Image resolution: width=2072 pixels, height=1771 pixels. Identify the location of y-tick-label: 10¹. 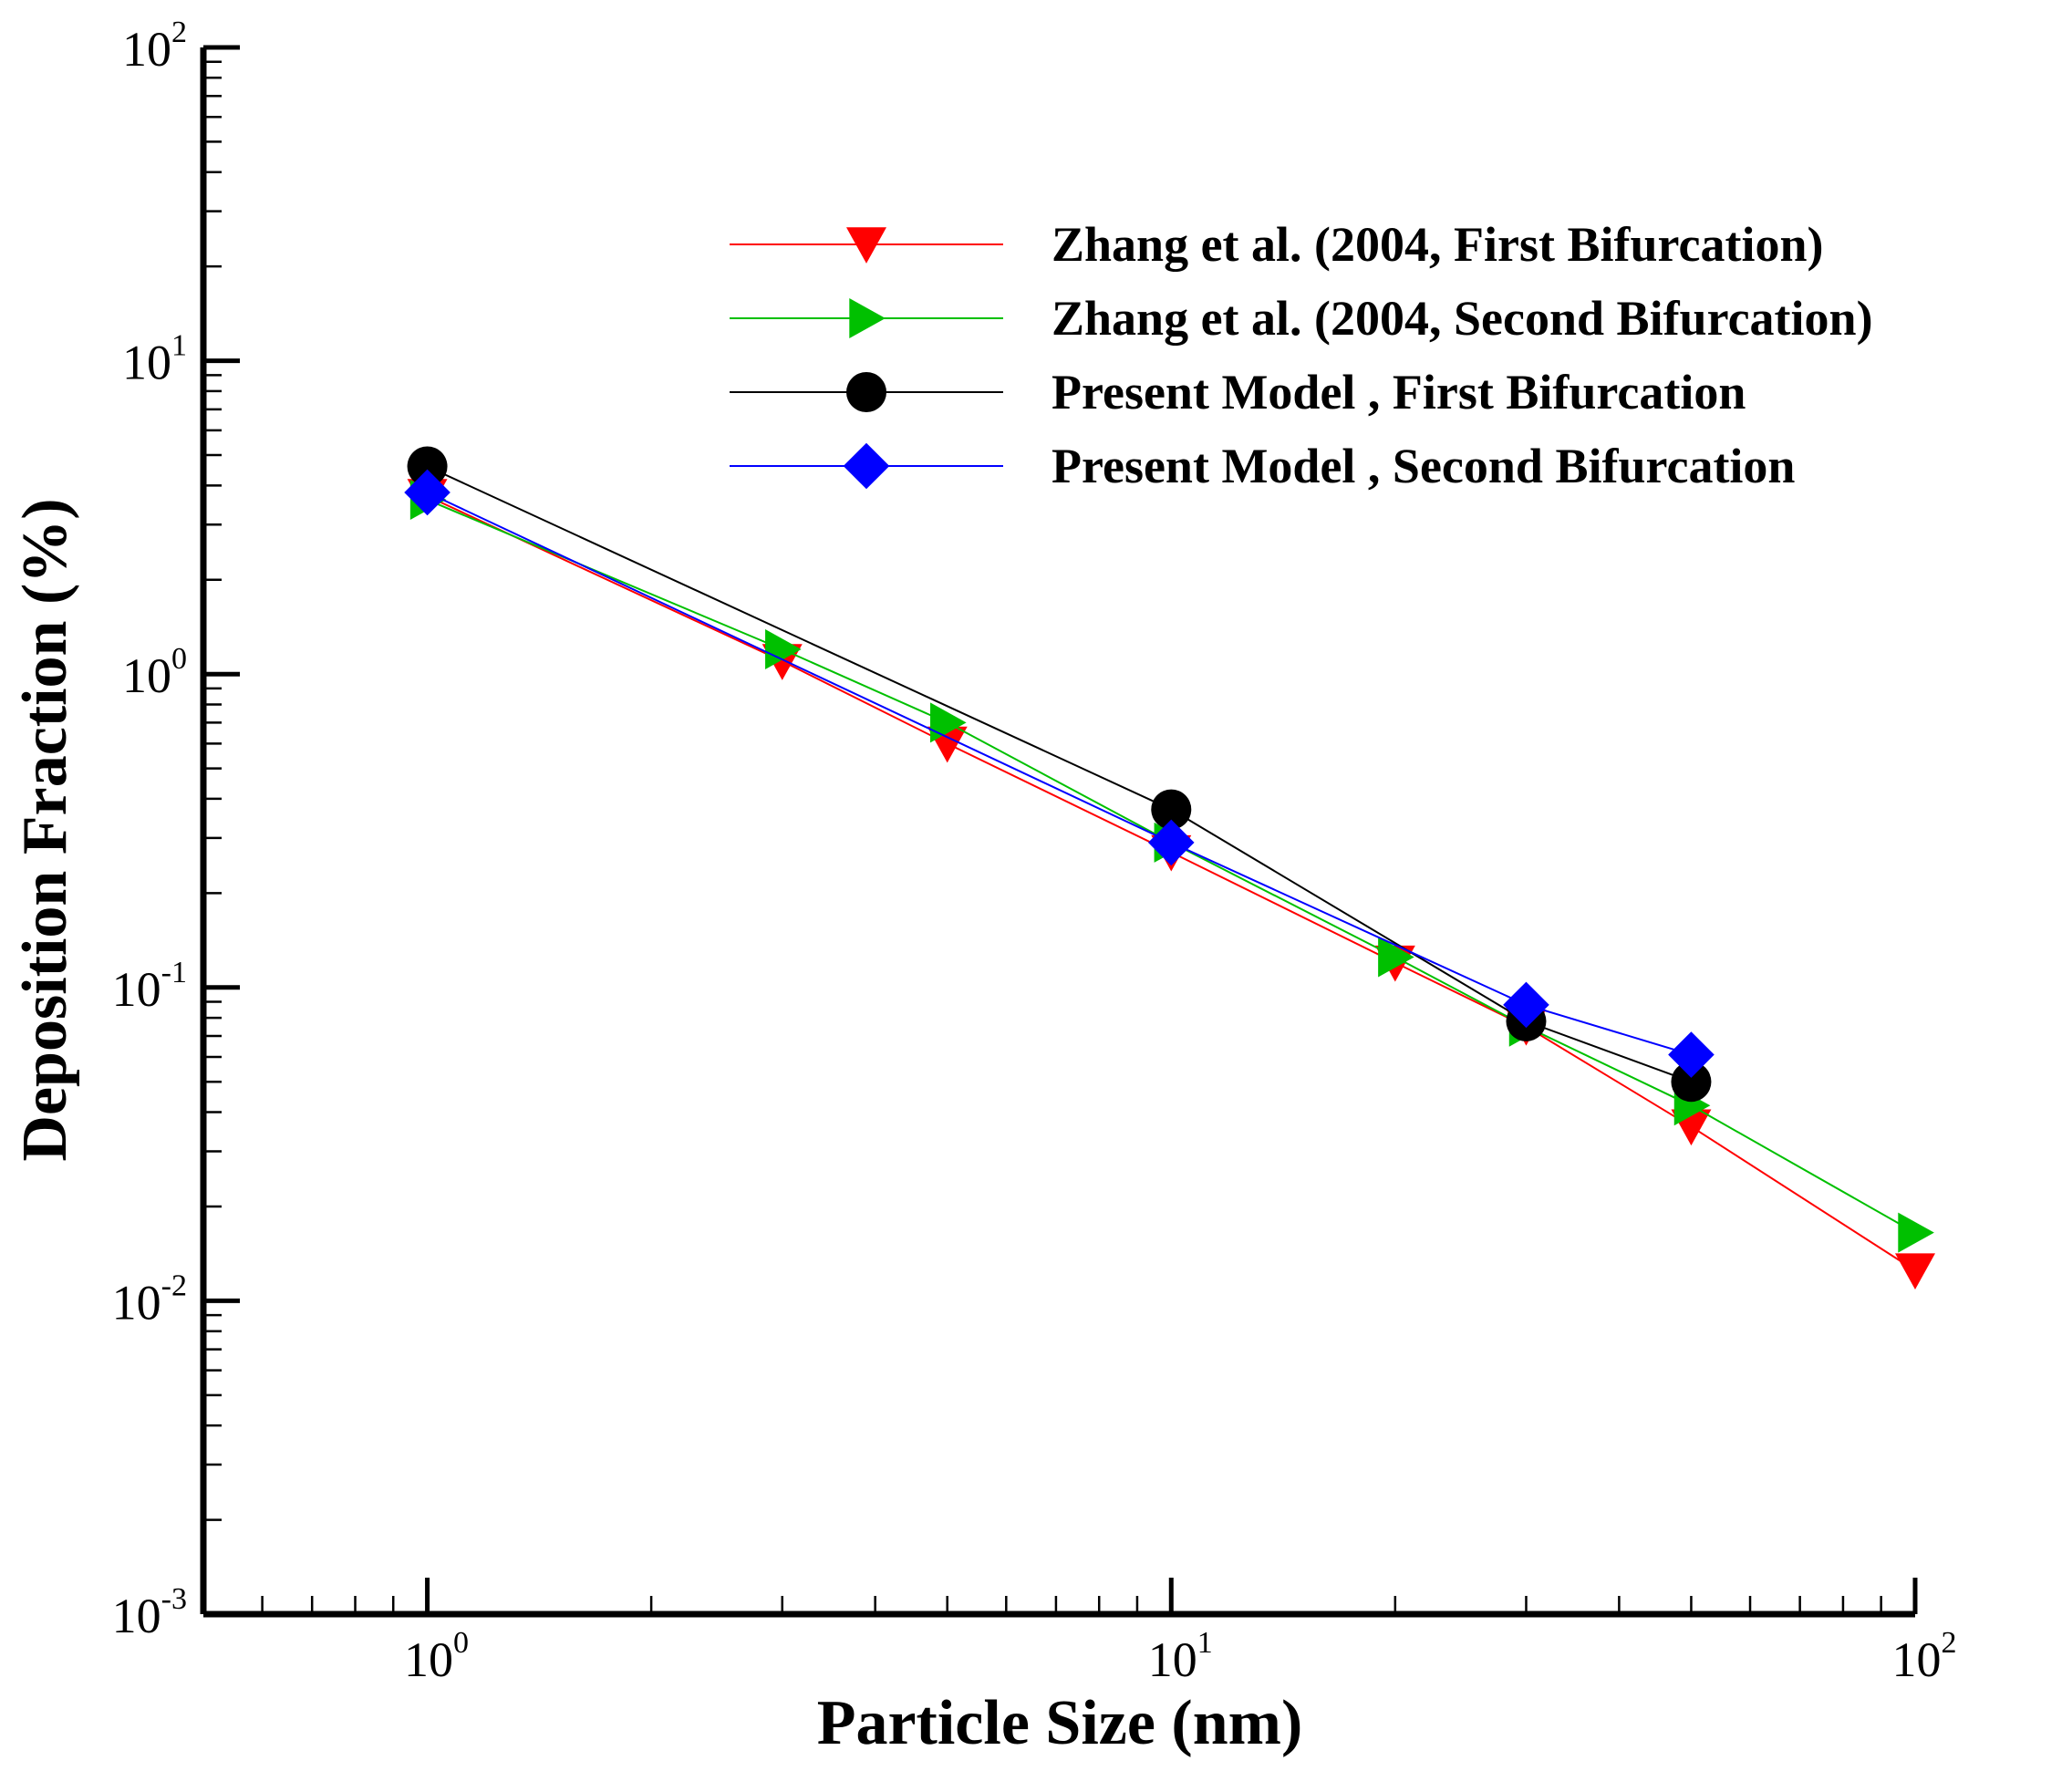
(154, 359).